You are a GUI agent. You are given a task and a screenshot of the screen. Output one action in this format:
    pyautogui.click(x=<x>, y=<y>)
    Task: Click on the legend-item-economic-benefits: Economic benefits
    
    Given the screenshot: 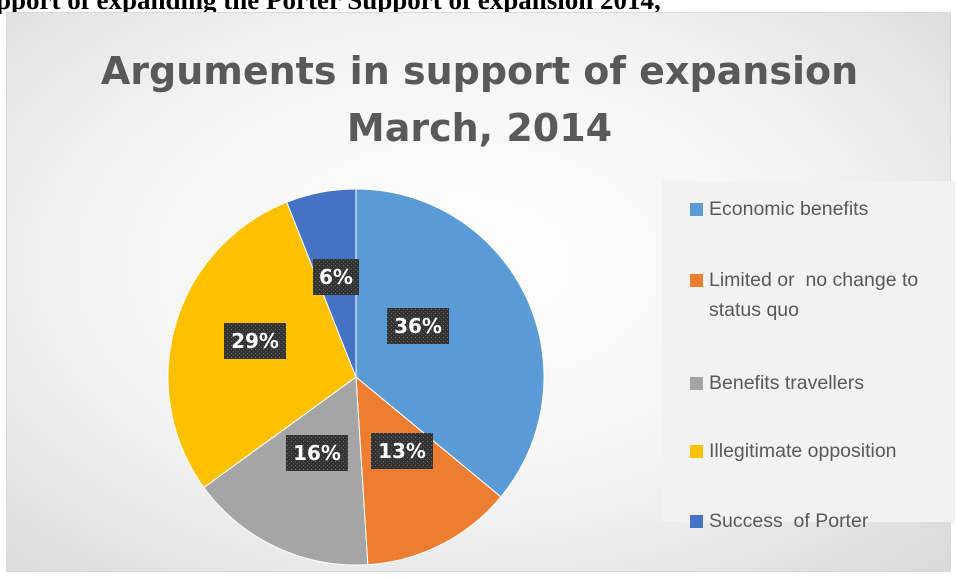 What is the action you would take?
    pyautogui.click(x=820, y=209)
    